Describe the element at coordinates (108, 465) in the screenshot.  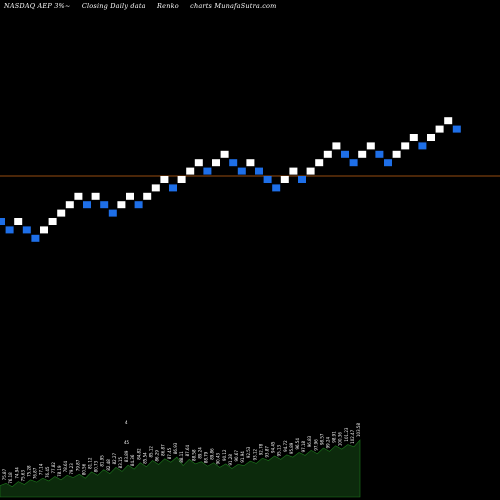
I see `volume-label: 82.48` at that location.